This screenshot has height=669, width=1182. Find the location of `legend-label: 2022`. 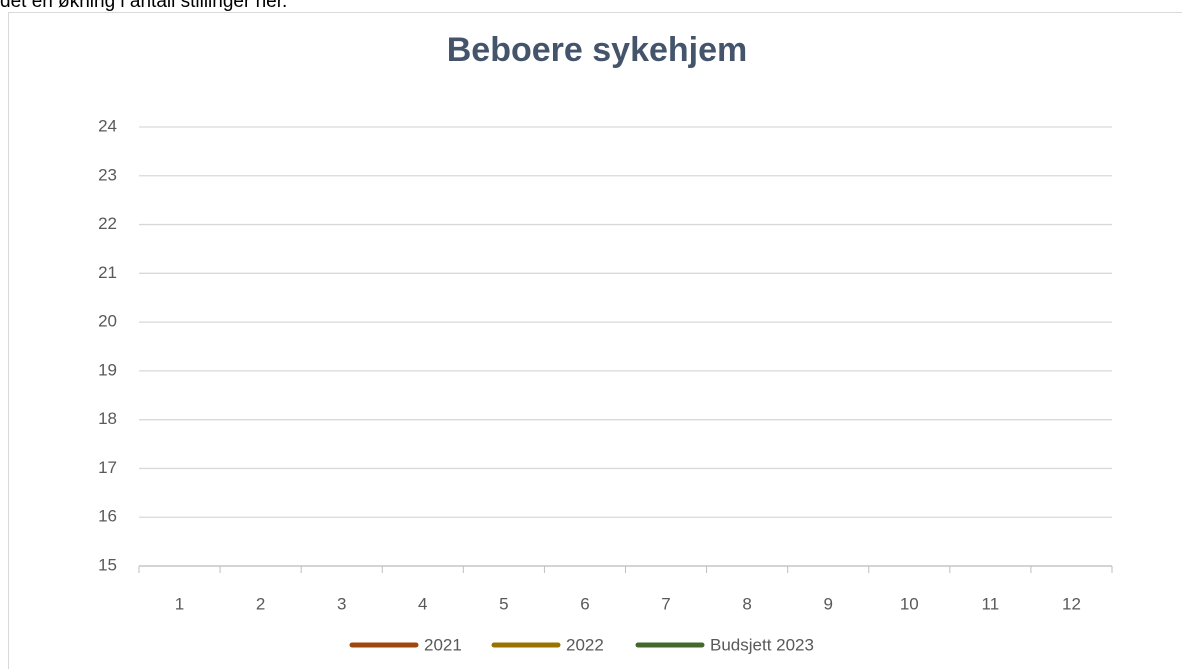

legend-label: 2022 is located at coordinates (585, 644).